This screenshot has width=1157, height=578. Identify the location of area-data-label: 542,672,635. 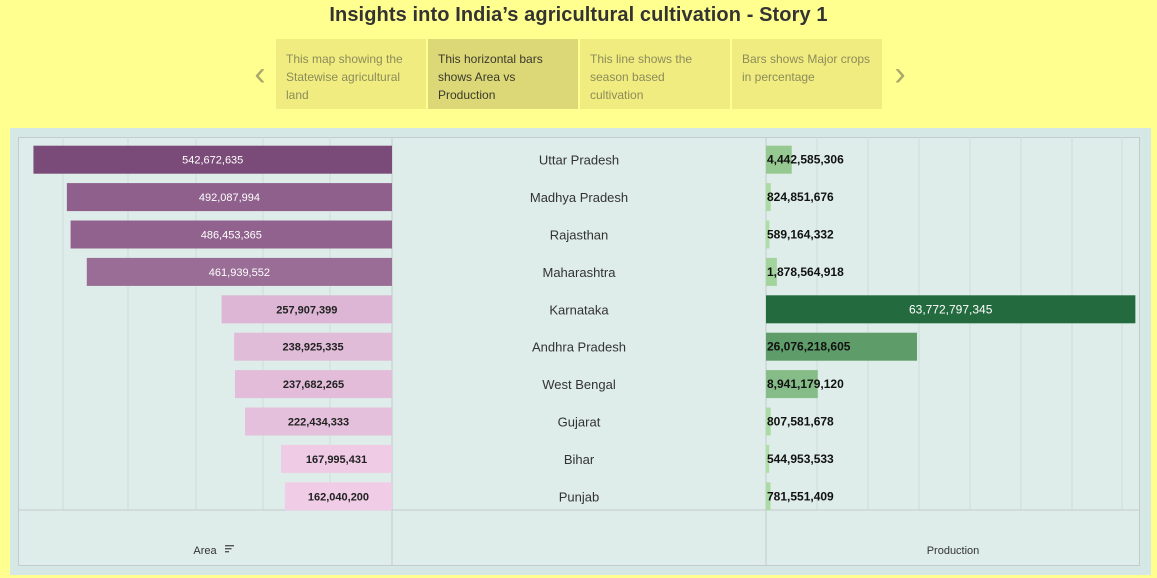
(212, 161).